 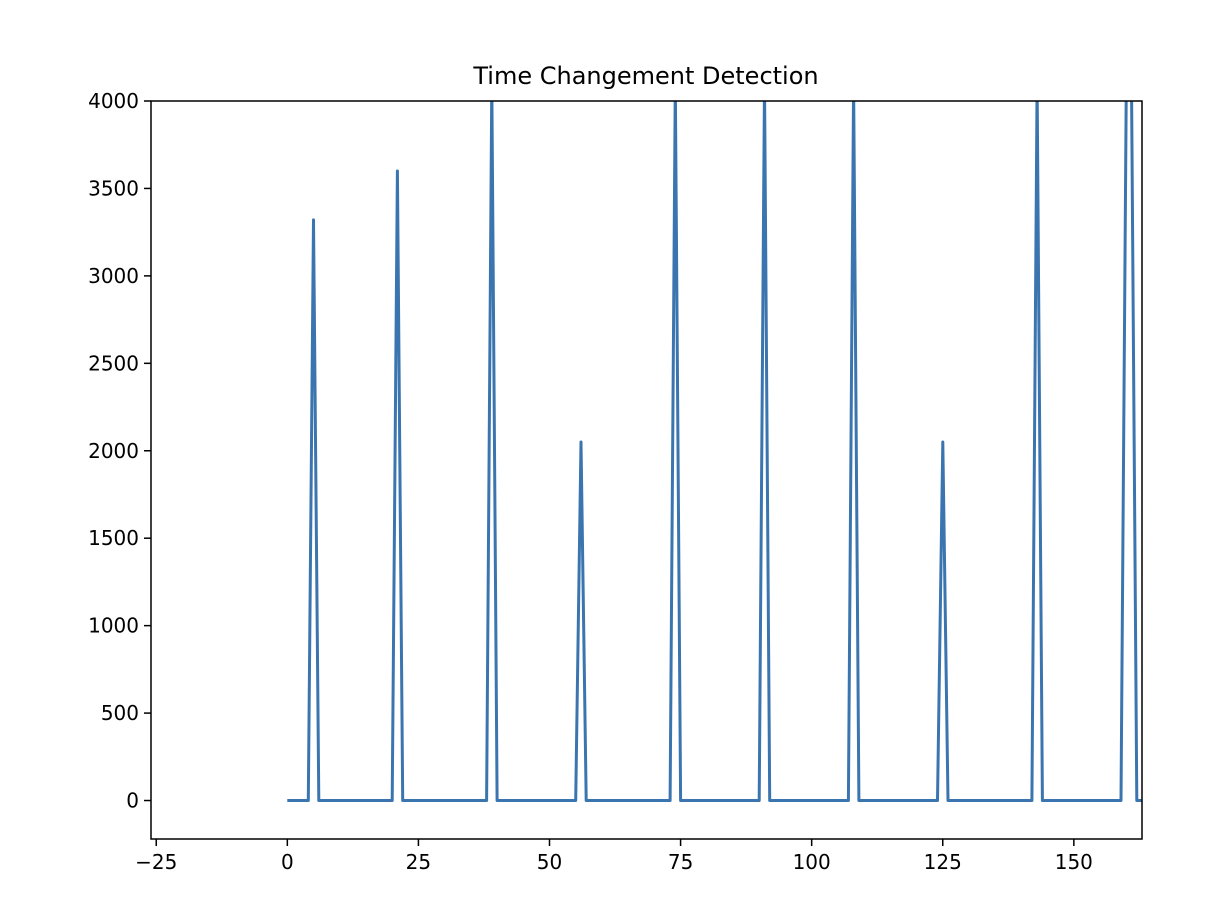 I want to click on x-tick-label: 150, so click(x=1074, y=862).